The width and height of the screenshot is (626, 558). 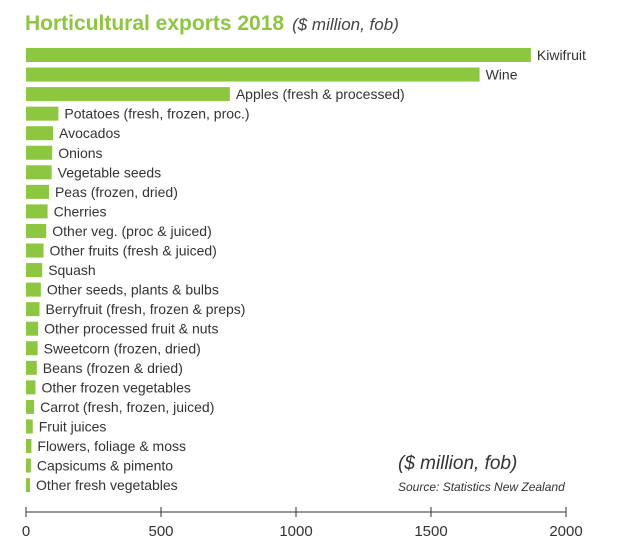 I want to click on bar-label: Flowers, foliage & moss, so click(x=111, y=446).